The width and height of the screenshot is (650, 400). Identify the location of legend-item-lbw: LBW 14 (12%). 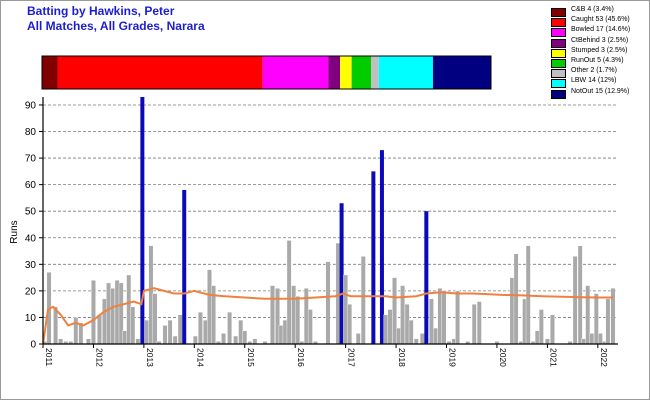
(599, 83).